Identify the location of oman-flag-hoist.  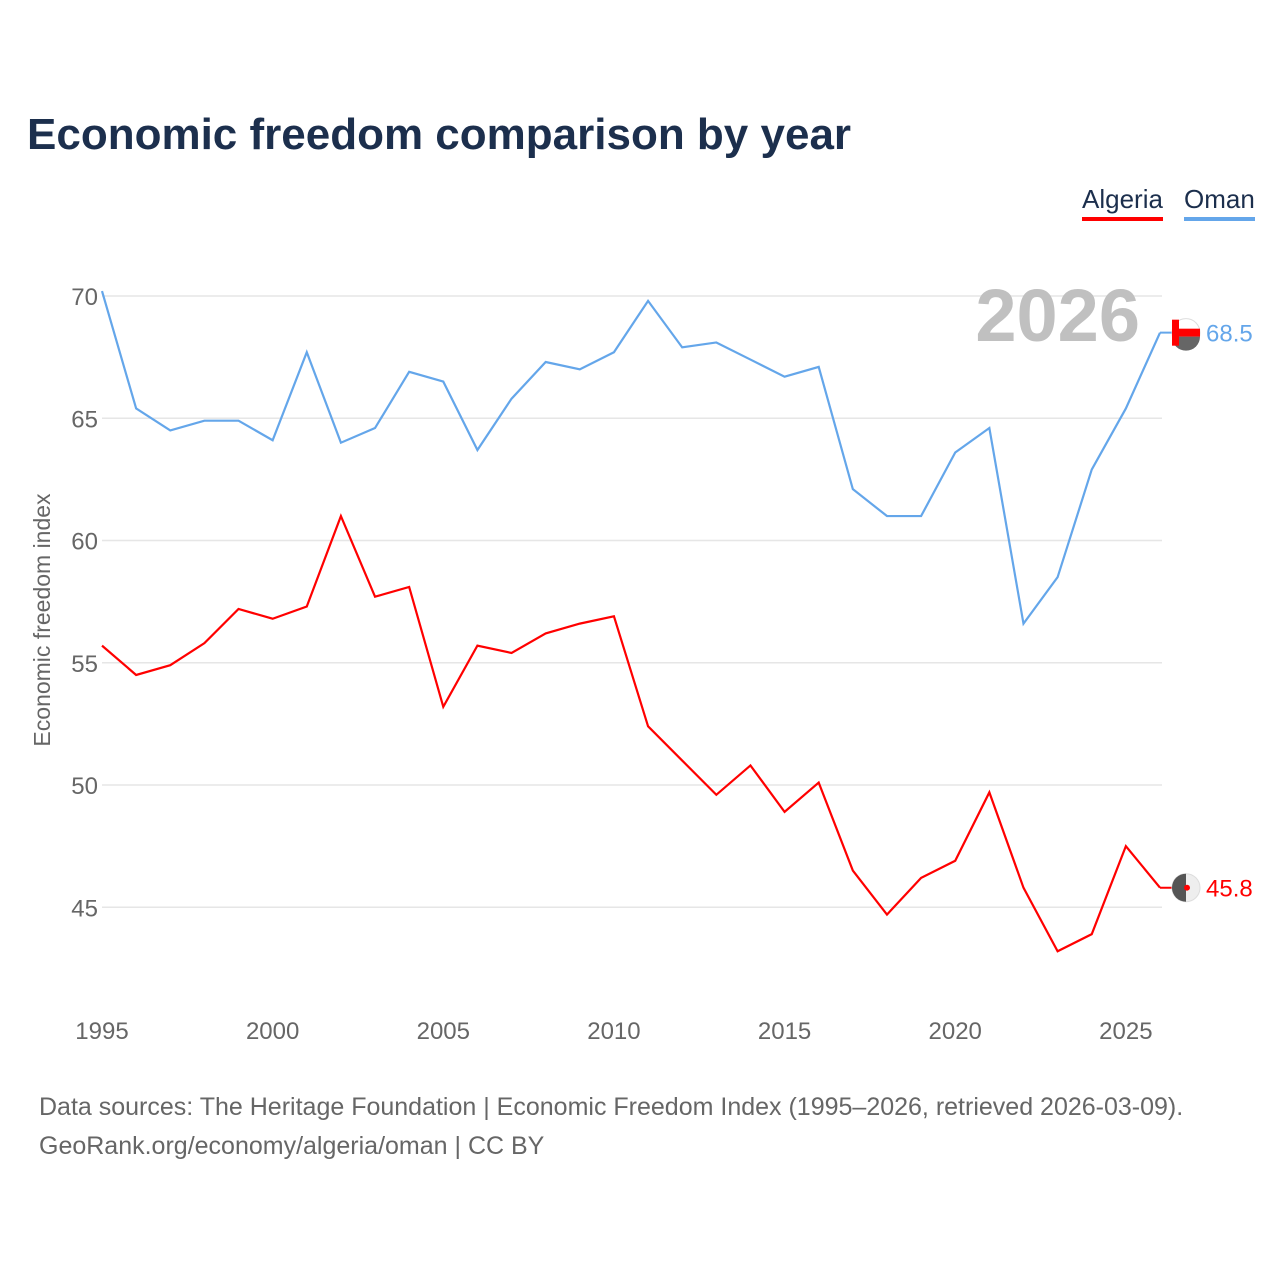
(1175, 332).